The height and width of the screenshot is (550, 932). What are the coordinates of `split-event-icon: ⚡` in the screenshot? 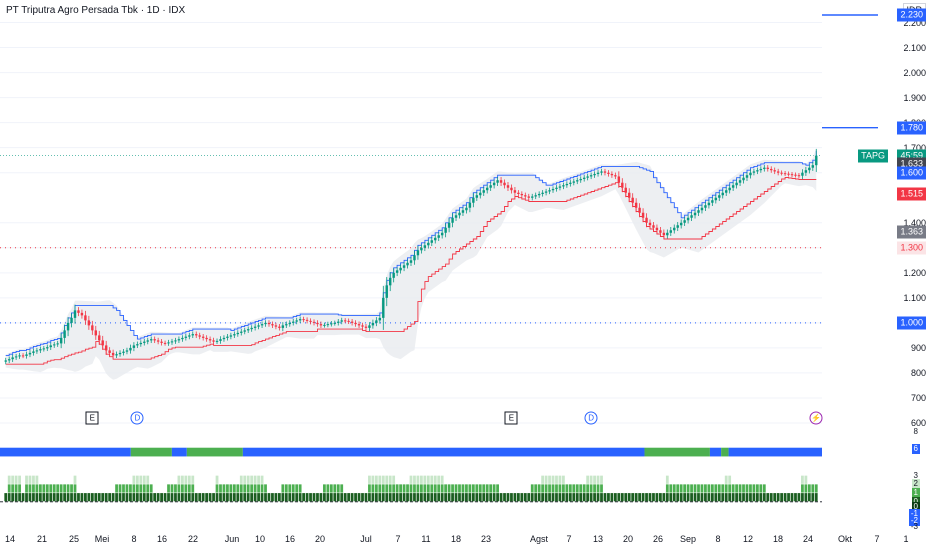 It's located at (816, 418).